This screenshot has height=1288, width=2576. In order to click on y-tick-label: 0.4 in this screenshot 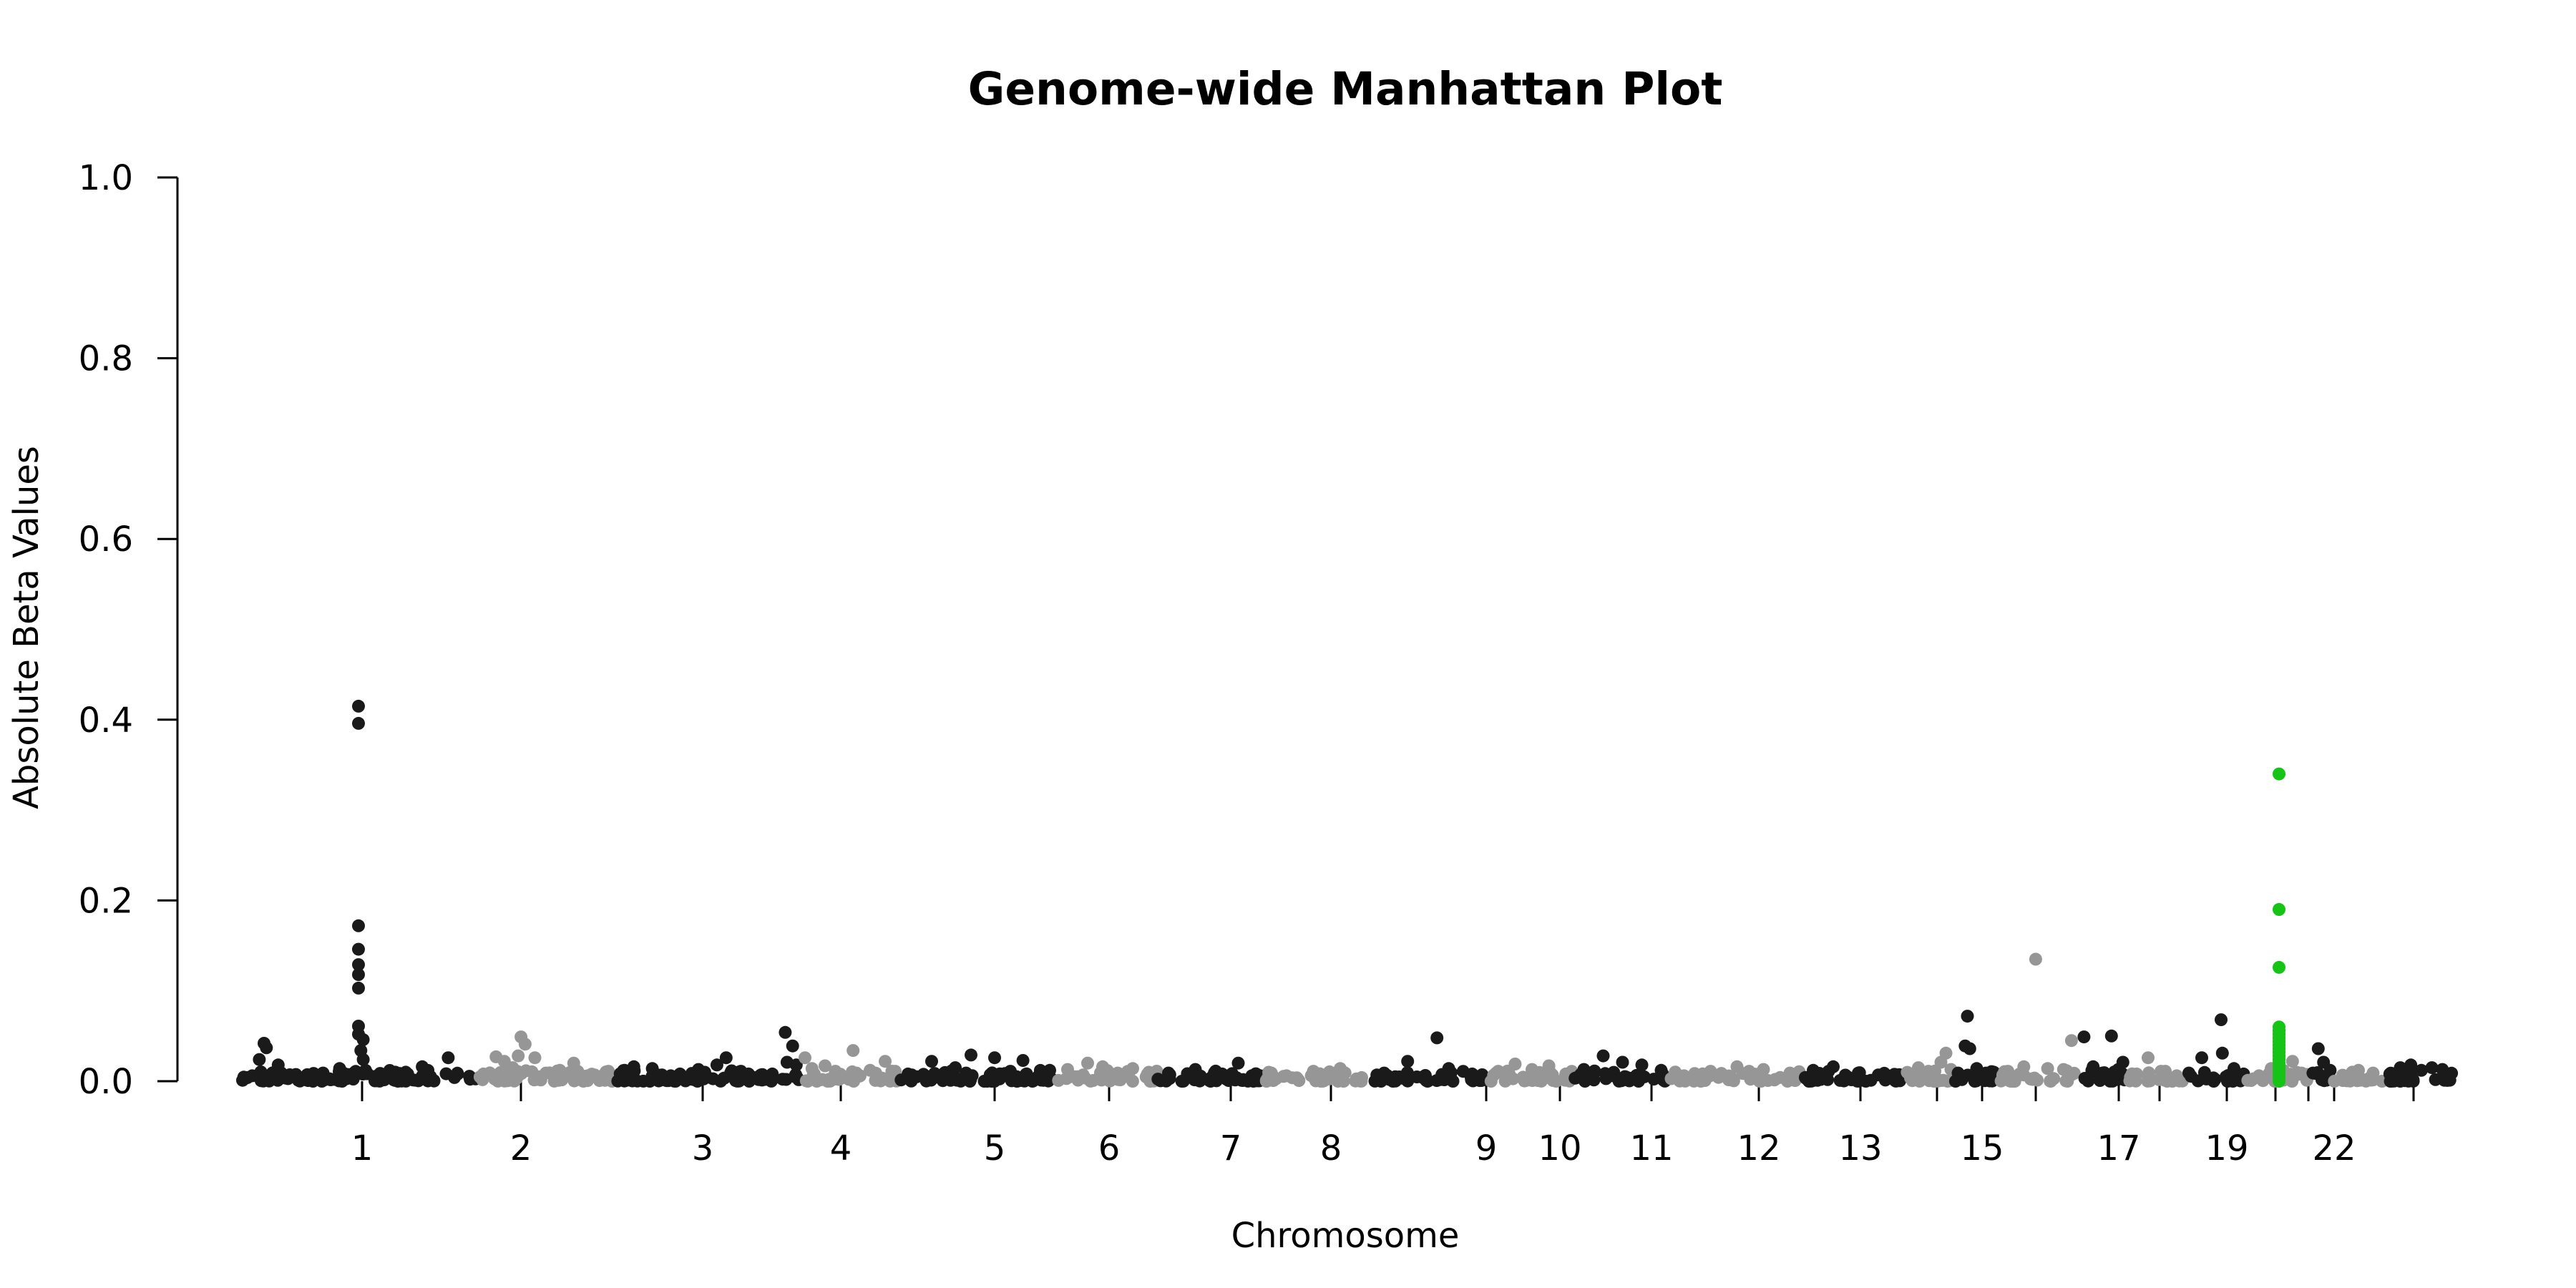, I will do `click(106, 721)`.